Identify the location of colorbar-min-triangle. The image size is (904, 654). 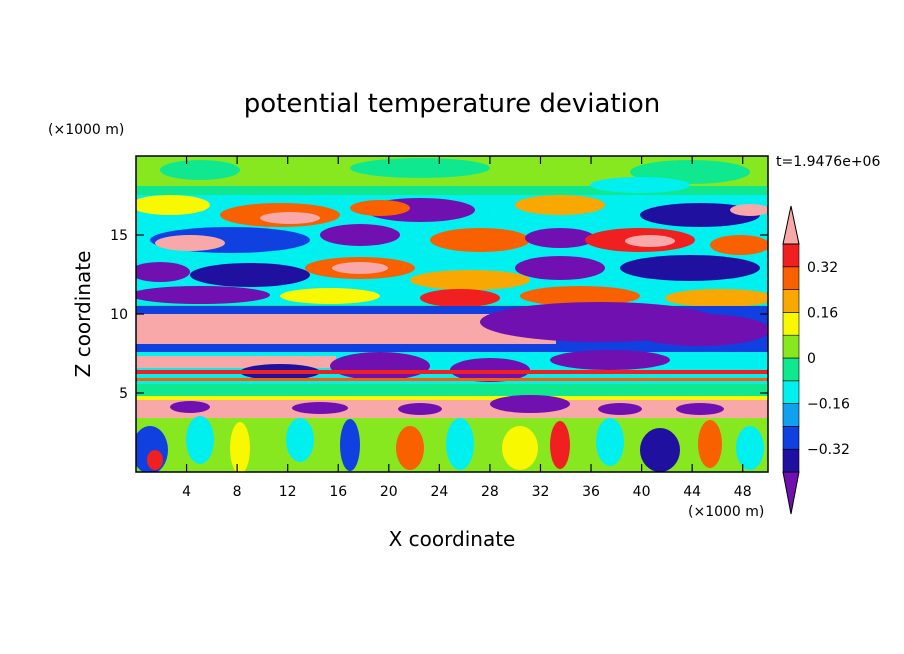
(791, 493).